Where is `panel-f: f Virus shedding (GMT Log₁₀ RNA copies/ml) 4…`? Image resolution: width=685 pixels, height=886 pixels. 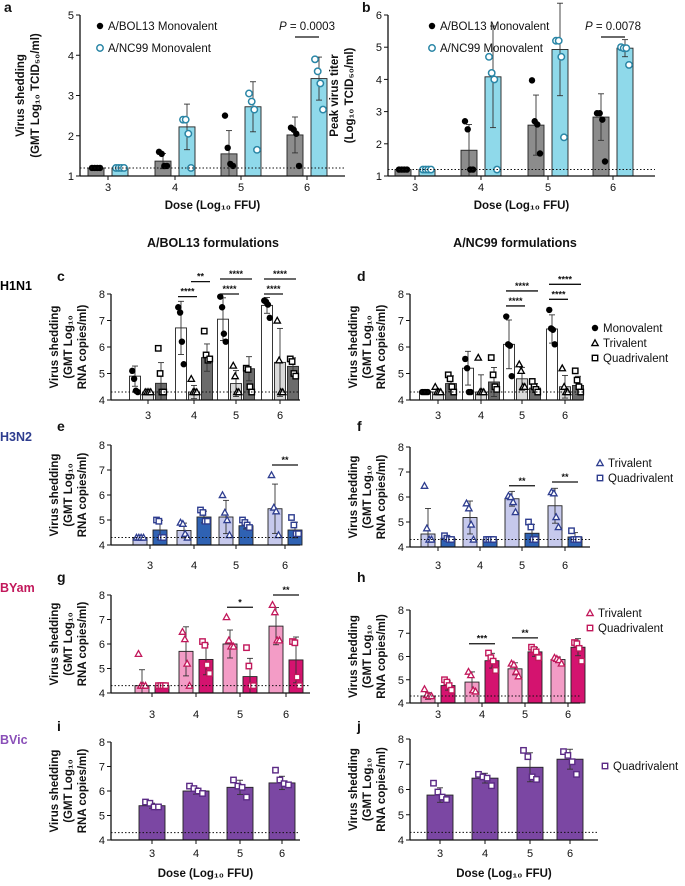
panel-f: f Virus shedding (GMT Log₁₀ RNA copies/ml) 4… is located at coordinates (469, 495).